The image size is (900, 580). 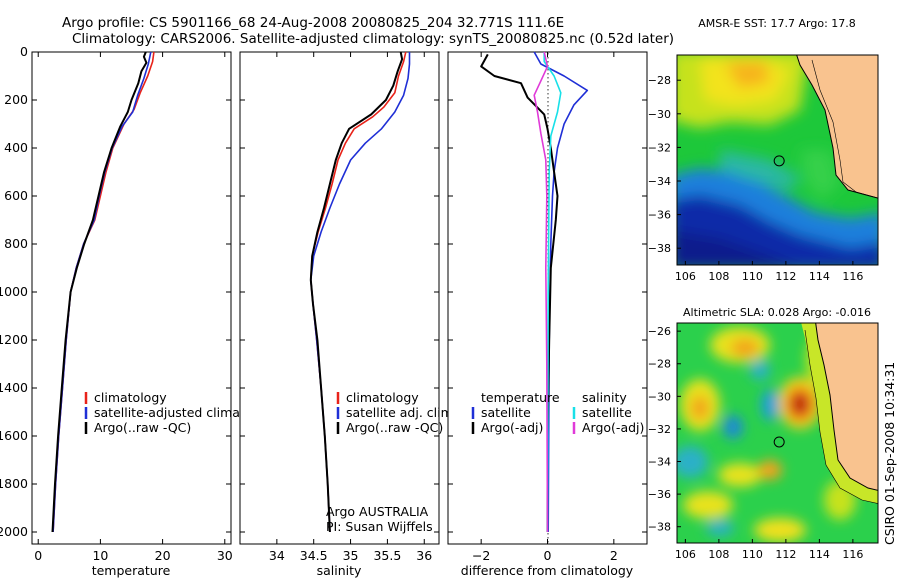 I want to click on sla-map-ticks: 106 108 110 112 114 116 −26 −28 −30 −32 −34 −36 −38, so click(x=756, y=443).